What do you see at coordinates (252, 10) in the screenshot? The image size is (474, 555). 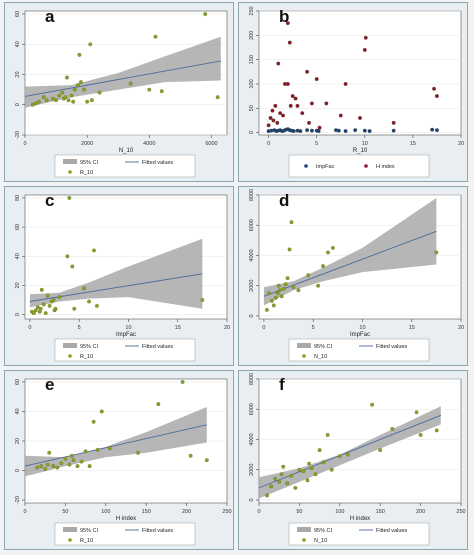 I see `y-tick-label: 250` at bounding box center [252, 10].